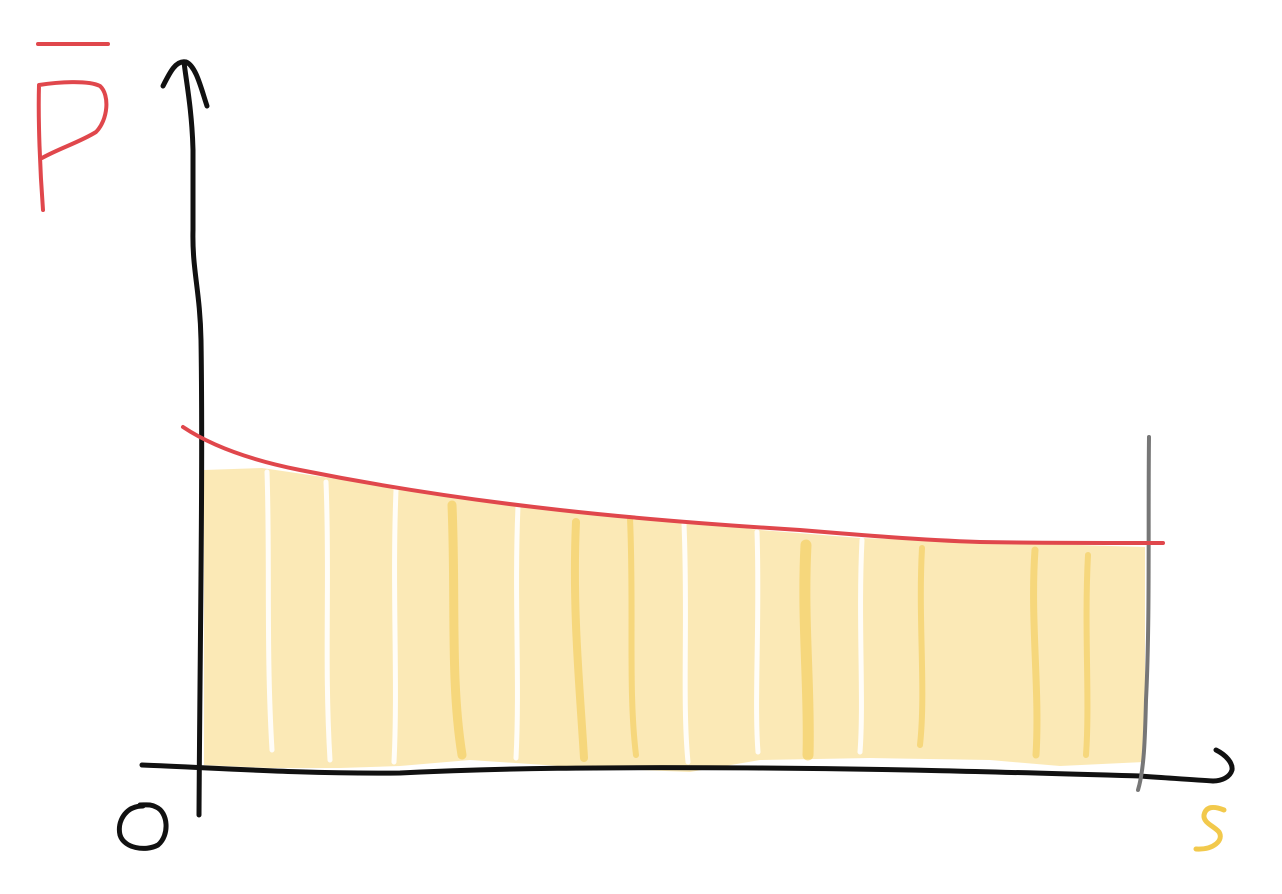 Image resolution: width=1282 pixels, height=894 pixels. I want to click on x-axis-label-text: s, so click(1212, 833).